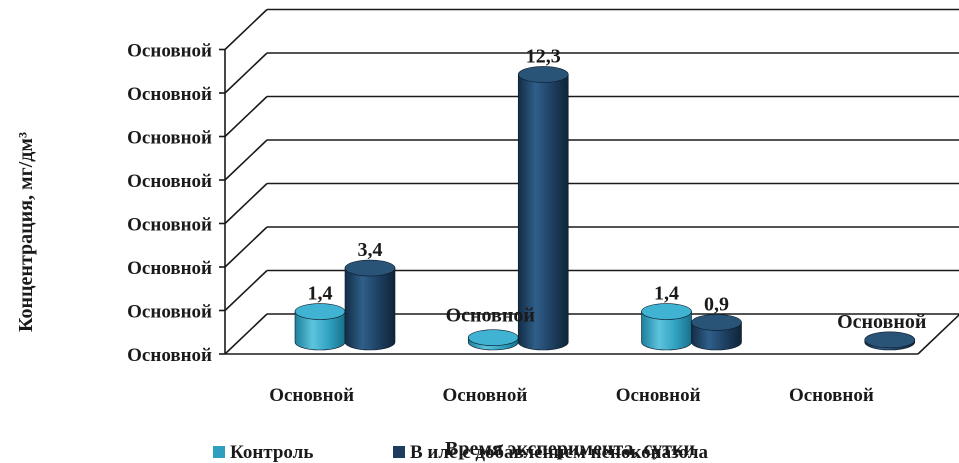  I want to click on legend: Контроль В иле с добавлением пеноконазола, so click(461, 452).